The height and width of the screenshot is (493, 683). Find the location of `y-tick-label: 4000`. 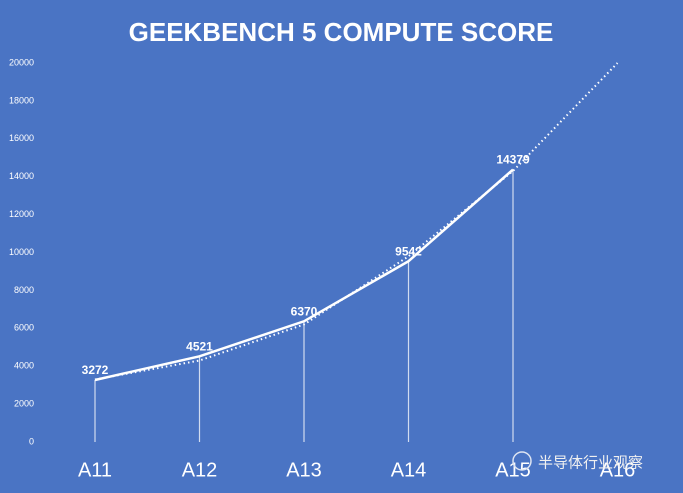

y-tick-label: 4000 is located at coordinates (24, 366).